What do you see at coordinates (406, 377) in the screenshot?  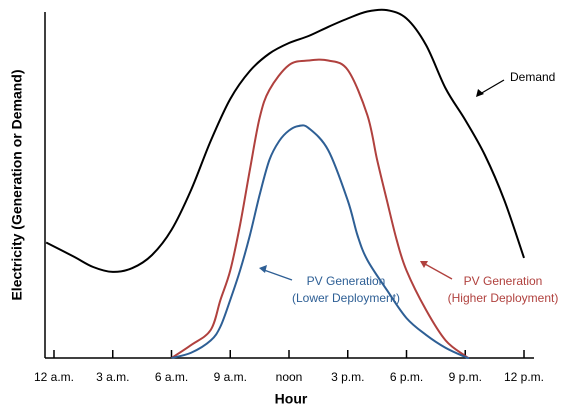 I see `x-tick-label: 6 p.m.` at bounding box center [406, 377].